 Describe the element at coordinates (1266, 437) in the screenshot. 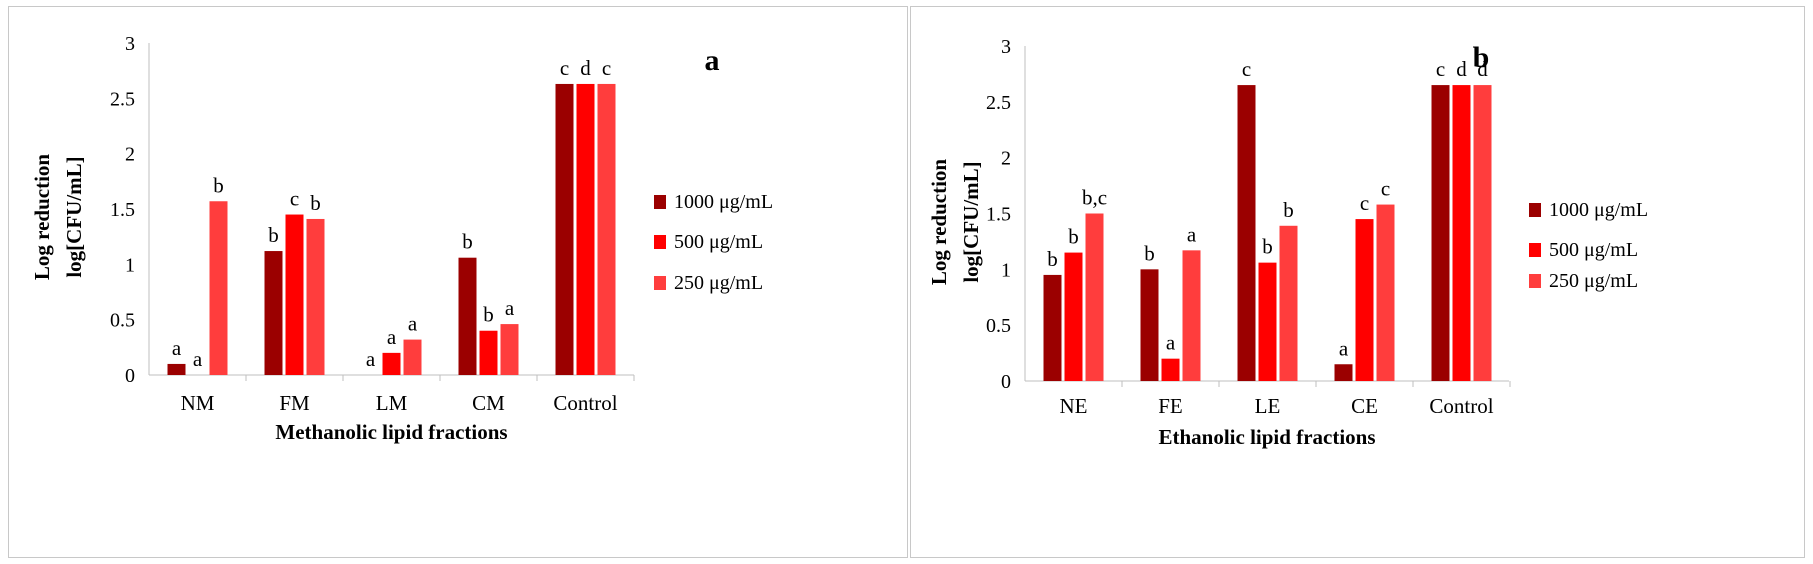

I see `x-axis-title: Ethanolic lipid fractions` at that location.